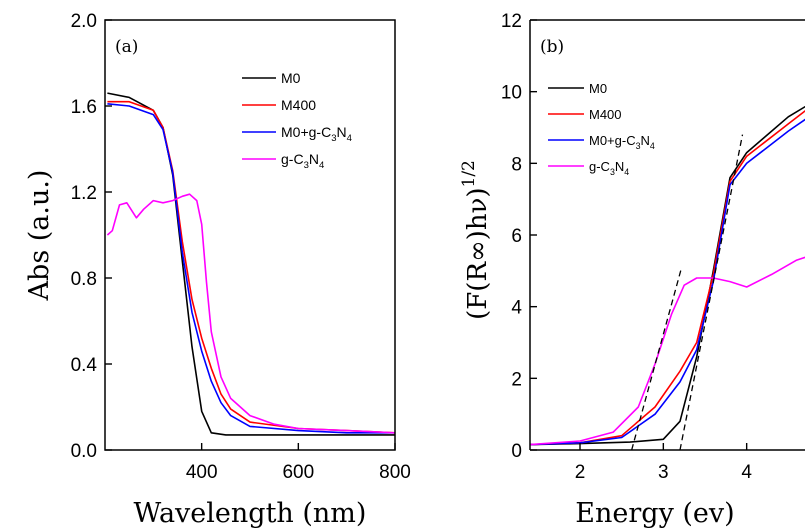  What do you see at coordinates (663, 472) in the screenshot?
I see `panel-b-xtick-label-1: 3` at bounding box center [663, 472].